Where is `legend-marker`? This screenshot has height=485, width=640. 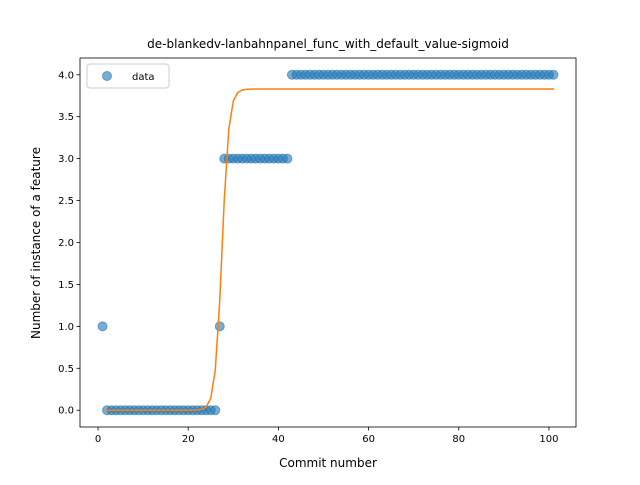
legend-marker is located at coordinates (107, 76).